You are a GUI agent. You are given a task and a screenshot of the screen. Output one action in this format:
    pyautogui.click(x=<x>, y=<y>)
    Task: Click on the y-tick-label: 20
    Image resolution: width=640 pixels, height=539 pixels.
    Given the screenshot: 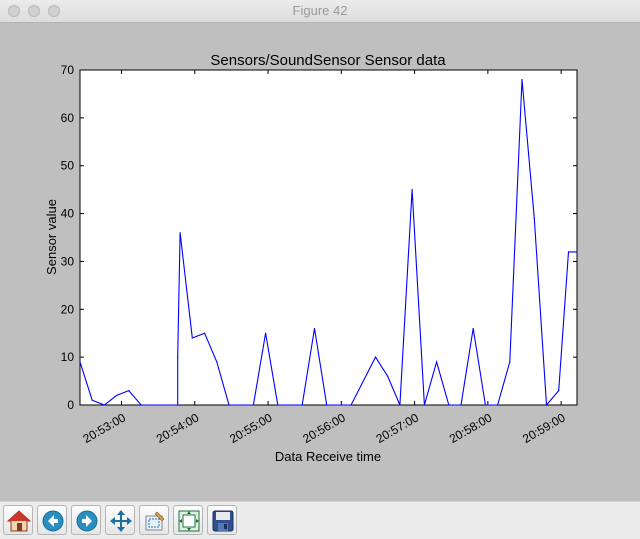 What is the action you would take?
    pyautogui.click(x=68, y=309)
    